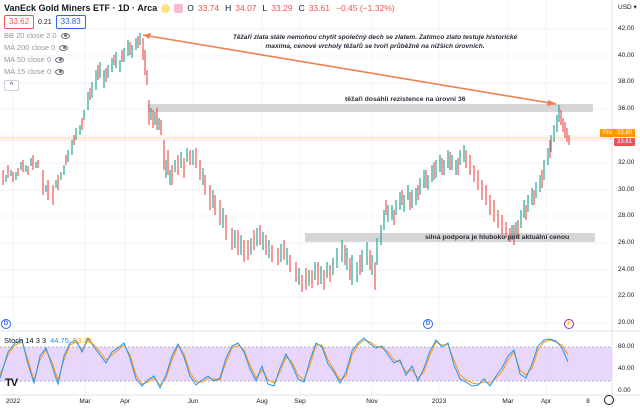  What do you see at coordinates (190, 8) in the screenshot?
I see `open-label: O` at bounding box center [190, 8].